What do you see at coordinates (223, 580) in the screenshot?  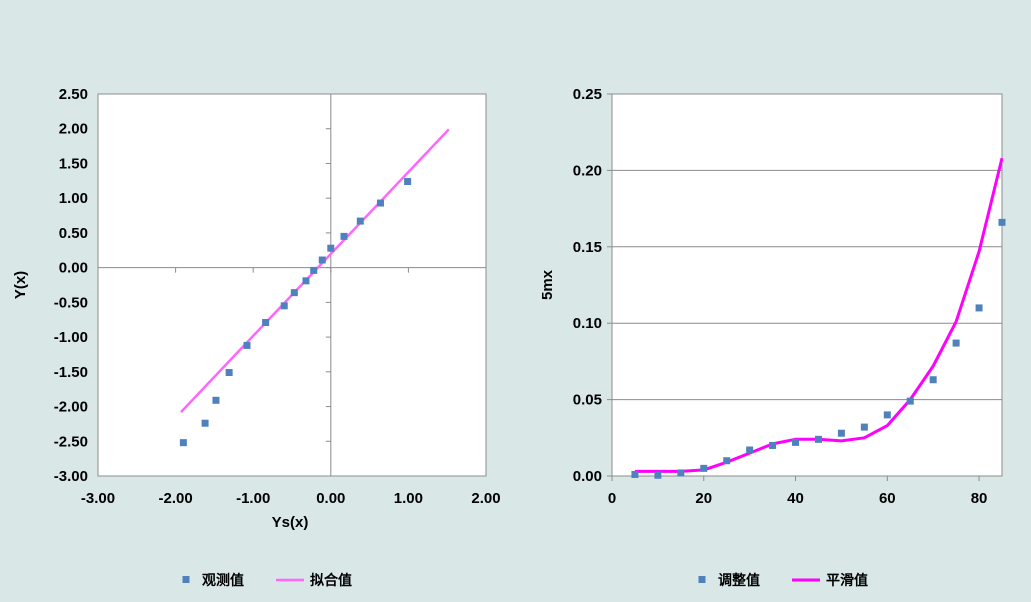 I see `legend-label: 观测值` at bounding box center [223, 580].